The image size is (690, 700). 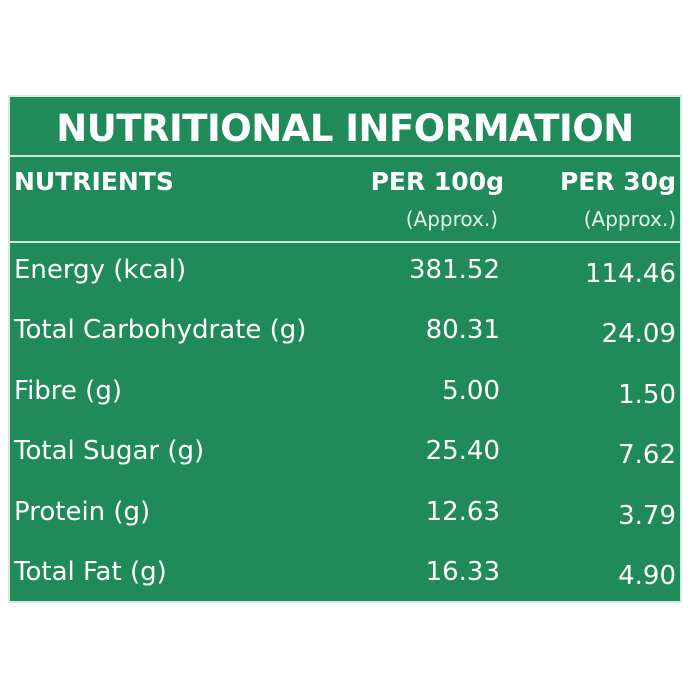 What do you see at coordinates (345, 581) in the screenshot?
I see `table-row: Total Fat (g) 16.33 4.90` at bounding box center [345, 581].